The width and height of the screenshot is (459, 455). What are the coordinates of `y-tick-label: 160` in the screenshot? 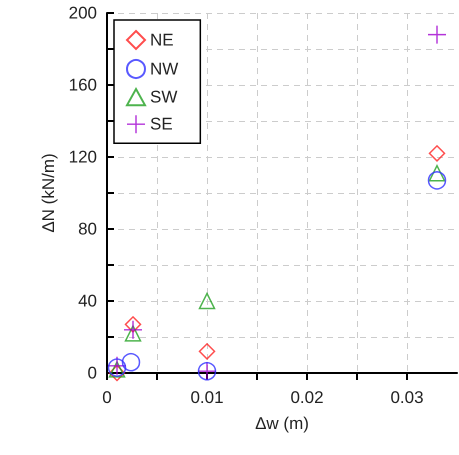 It's located at (82, 85).